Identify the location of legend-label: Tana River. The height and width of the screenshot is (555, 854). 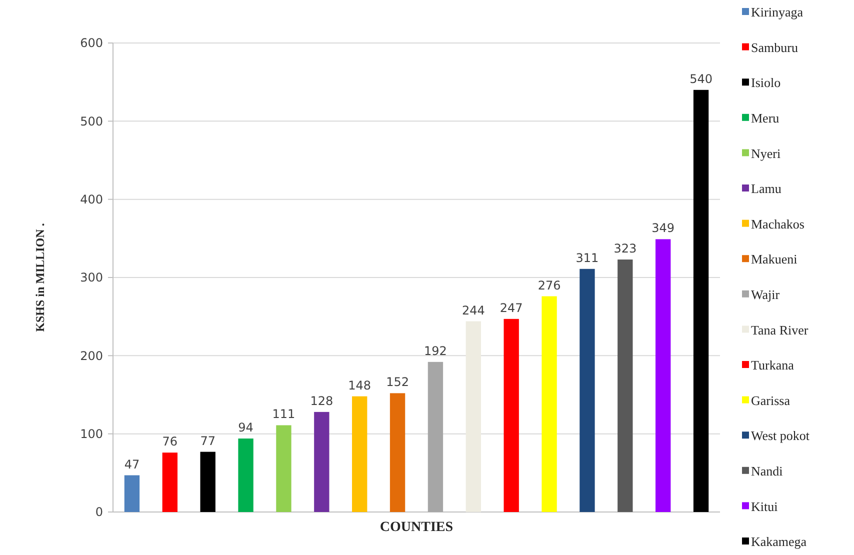
(780, 330).